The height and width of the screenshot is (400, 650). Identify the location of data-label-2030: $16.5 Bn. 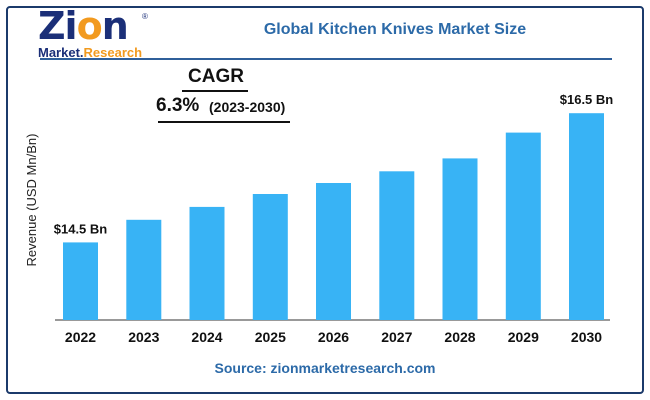
(587, 99).